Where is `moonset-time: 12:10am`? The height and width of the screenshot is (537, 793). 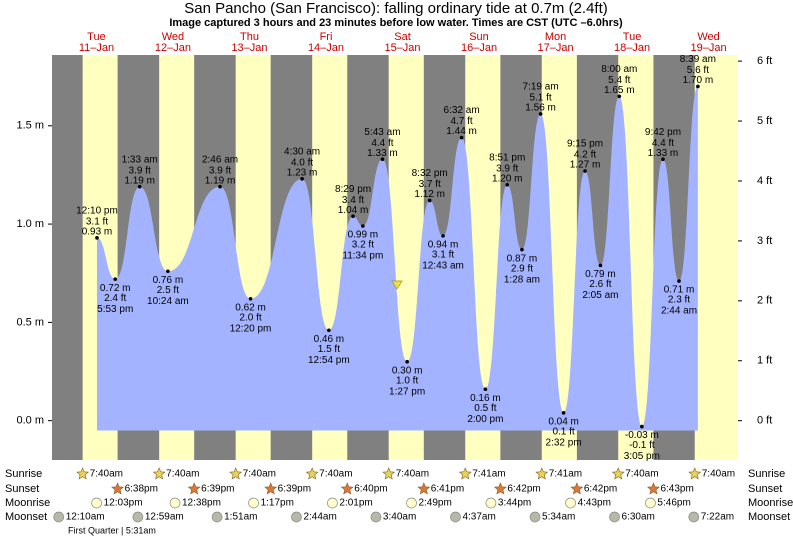 moonset-time: 12:10am is located at coordinates (85, 517).